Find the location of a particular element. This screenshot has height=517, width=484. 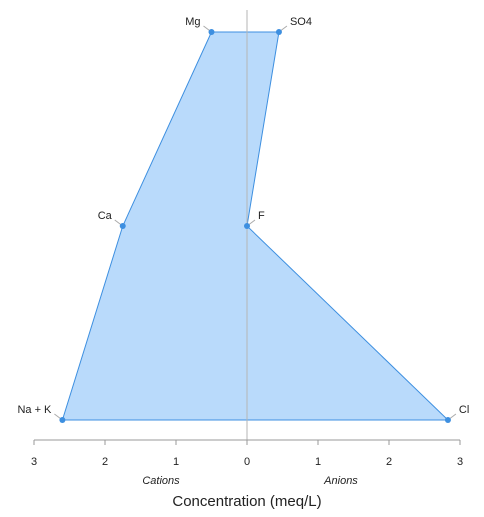

point-label: Ca is located at coordinates (105, 216).